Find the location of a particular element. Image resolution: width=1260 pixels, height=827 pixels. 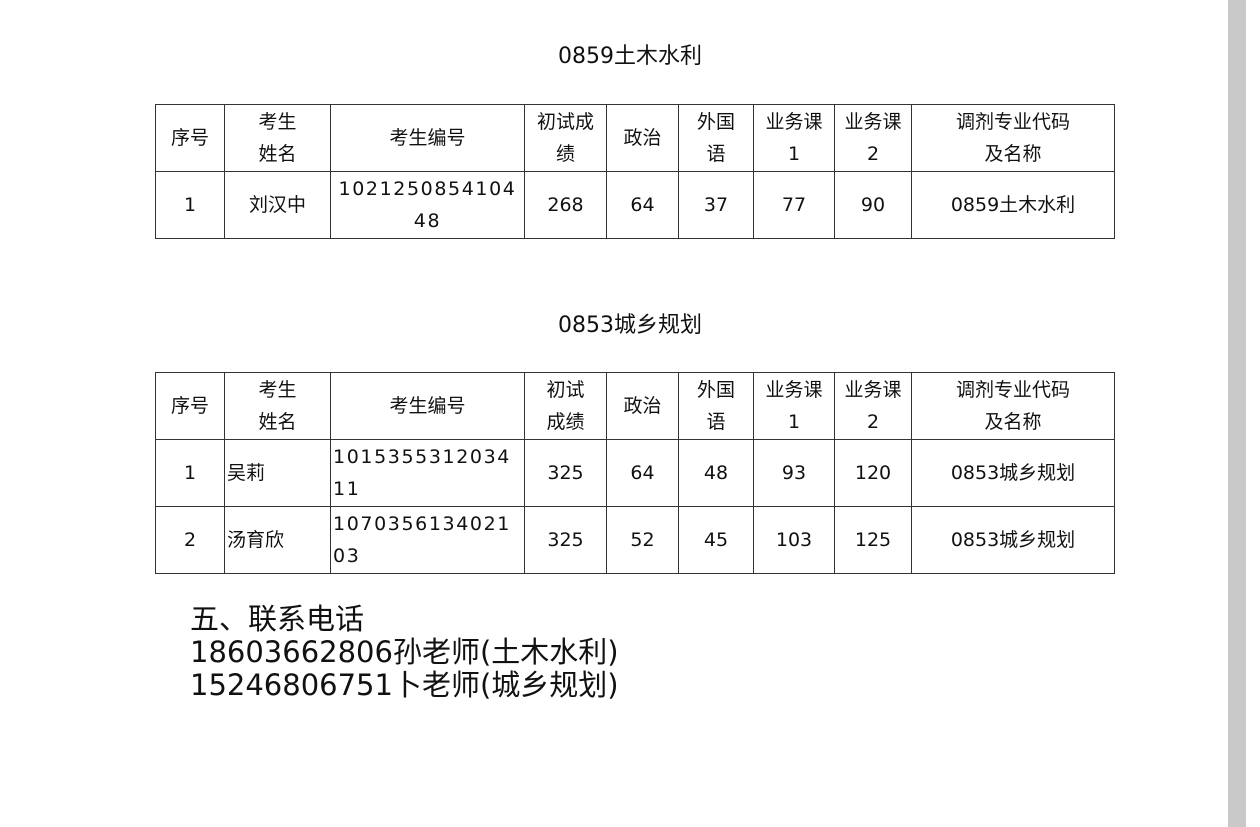

table-cell: 102125085410448 is located at coordinates (427, 205).